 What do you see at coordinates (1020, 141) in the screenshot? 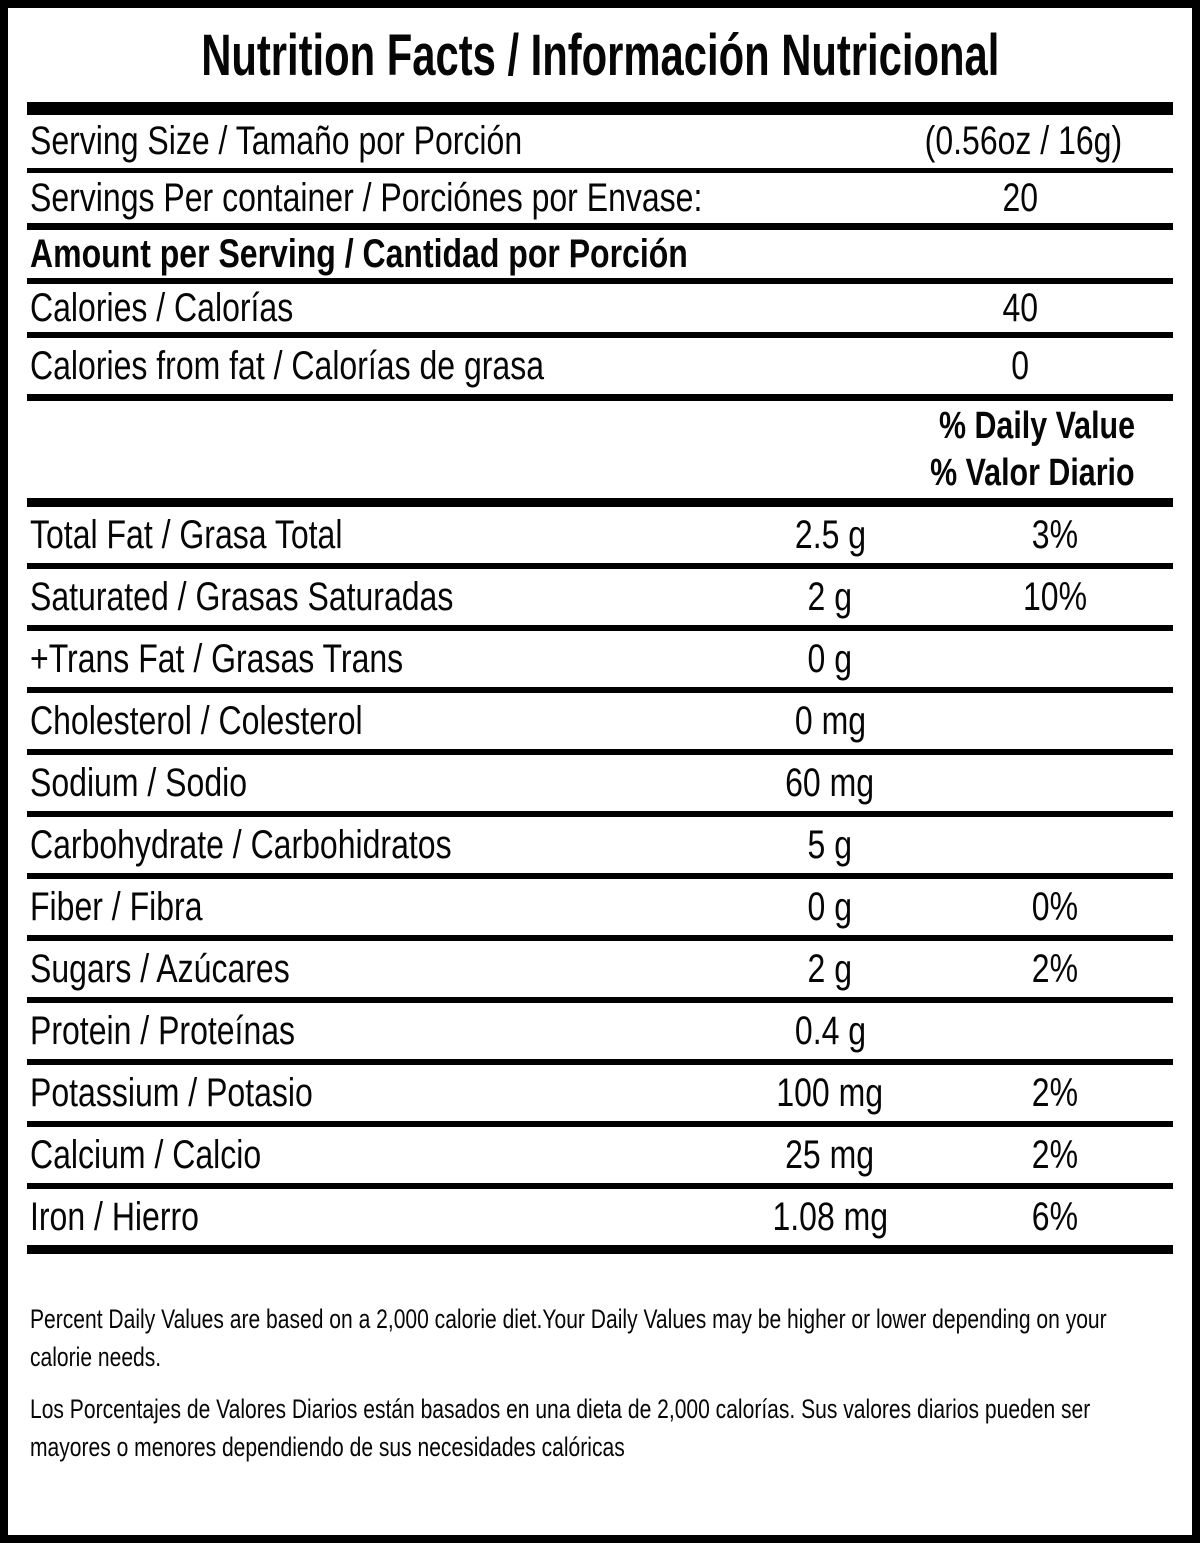
I see `serving-size-value-cell: (0.56oz / 16g)` at bounding box center [1020, 141].